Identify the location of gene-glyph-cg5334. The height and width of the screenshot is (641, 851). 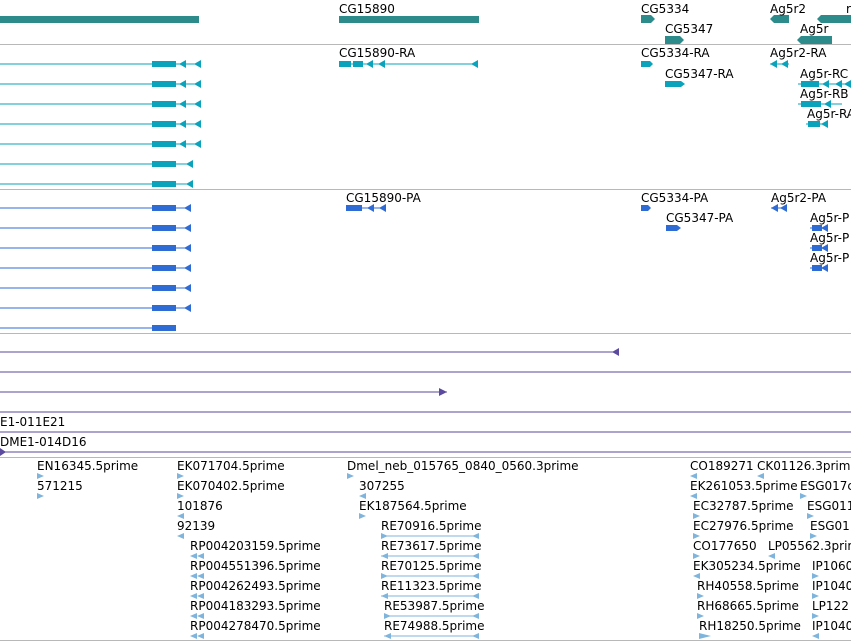
(648, 19).